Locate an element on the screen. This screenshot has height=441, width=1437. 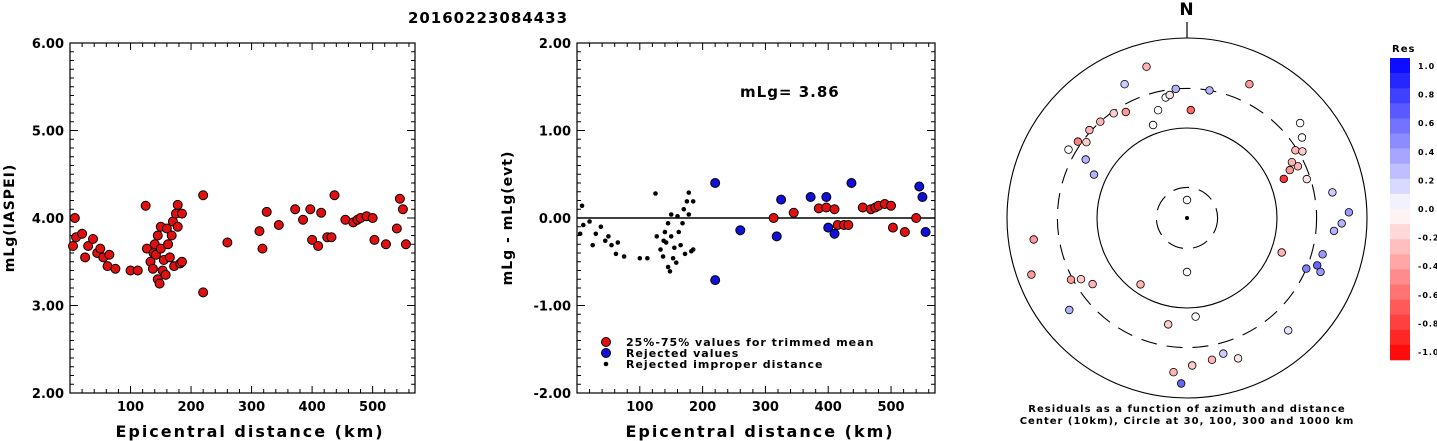
plot1-y-axis-label: mLg(IASPEI) is located at coordinates (10, 218).